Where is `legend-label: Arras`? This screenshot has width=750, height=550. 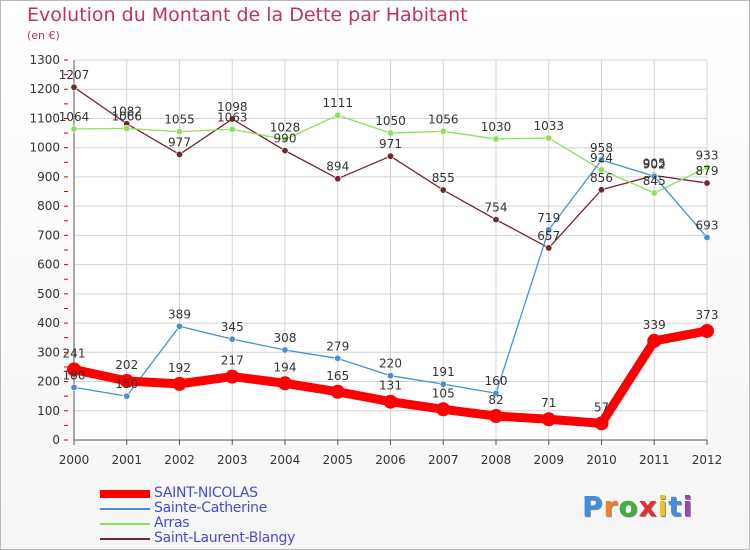 legend-label: Arras is located at coordinates (172, 523).